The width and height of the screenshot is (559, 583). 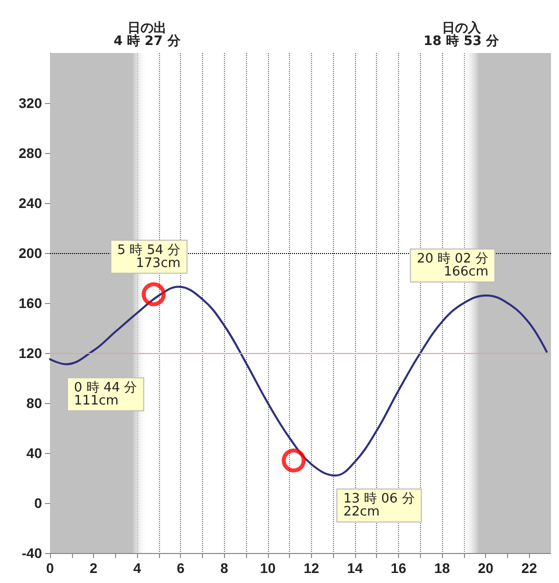 I want to click on x-tick-label: 14, so click(x=355, y=568).